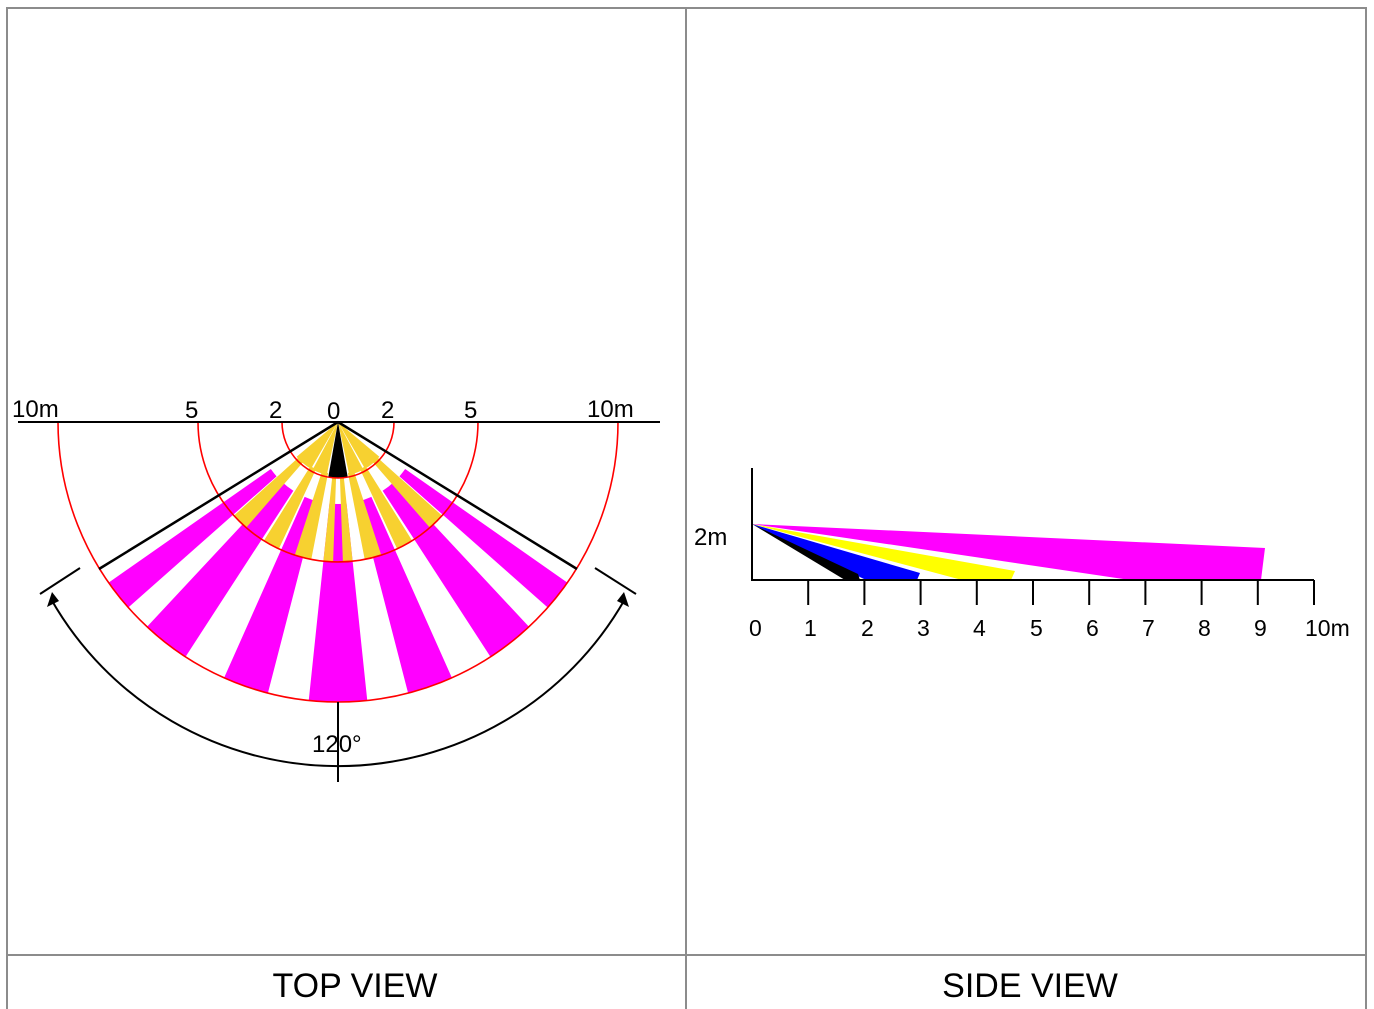 The image size is (1374, 1009). Describe the element at coordinates (60, 581) in the screenshot. I see `angle-extension-left` at that location.